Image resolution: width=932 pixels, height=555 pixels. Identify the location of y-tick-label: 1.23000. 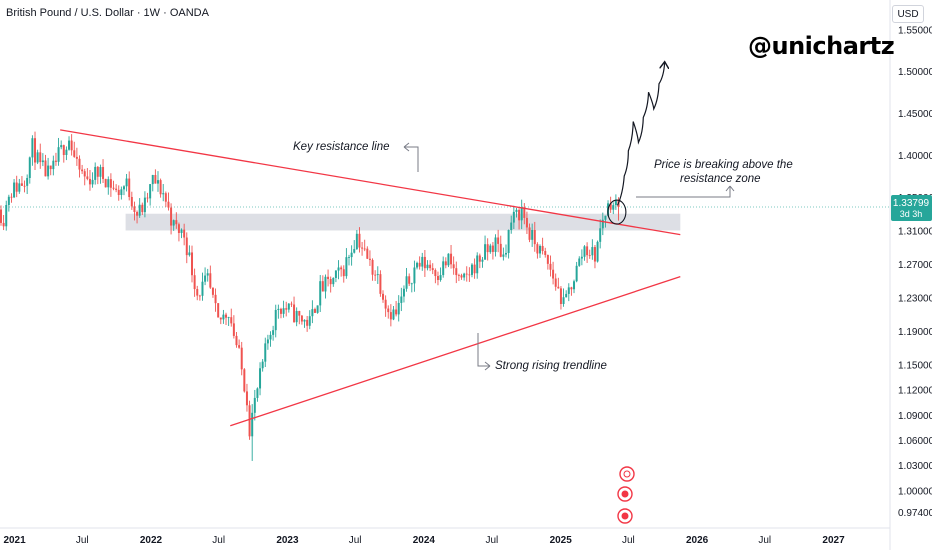
(915, 299).